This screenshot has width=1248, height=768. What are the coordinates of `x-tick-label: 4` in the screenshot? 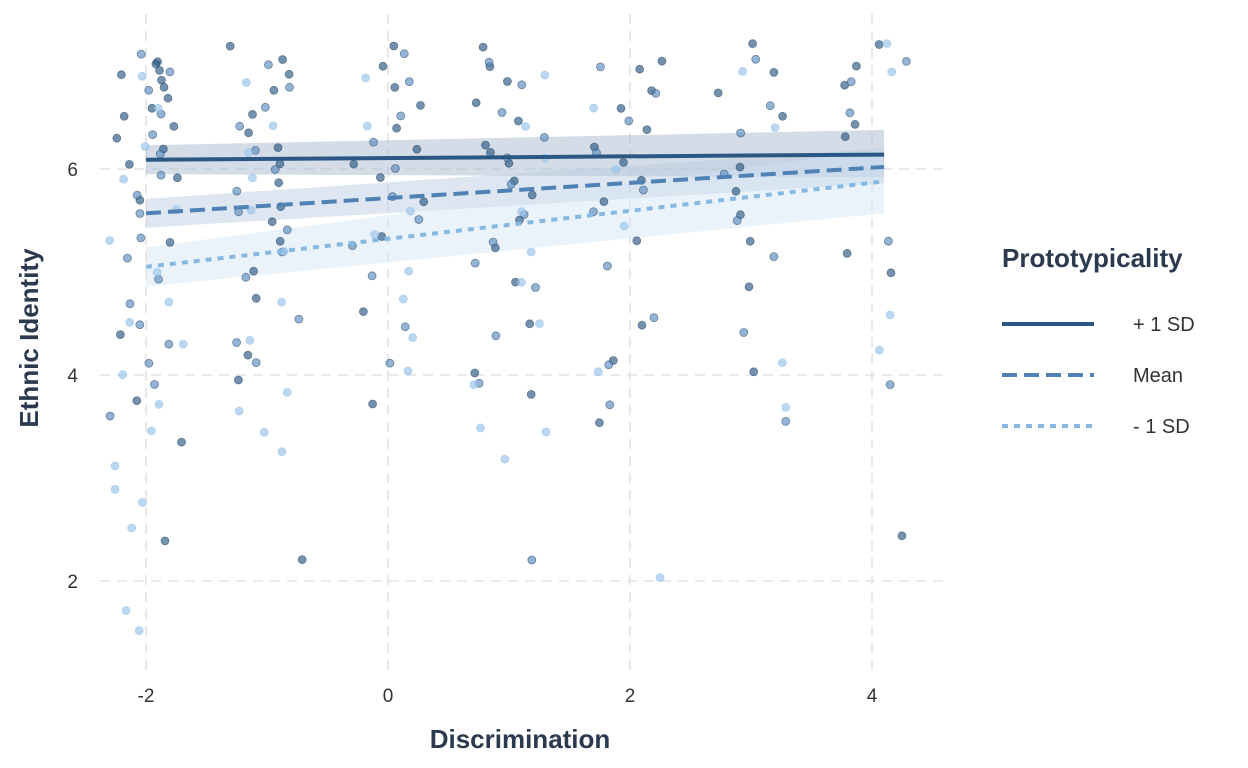 It's located at (872, 696).